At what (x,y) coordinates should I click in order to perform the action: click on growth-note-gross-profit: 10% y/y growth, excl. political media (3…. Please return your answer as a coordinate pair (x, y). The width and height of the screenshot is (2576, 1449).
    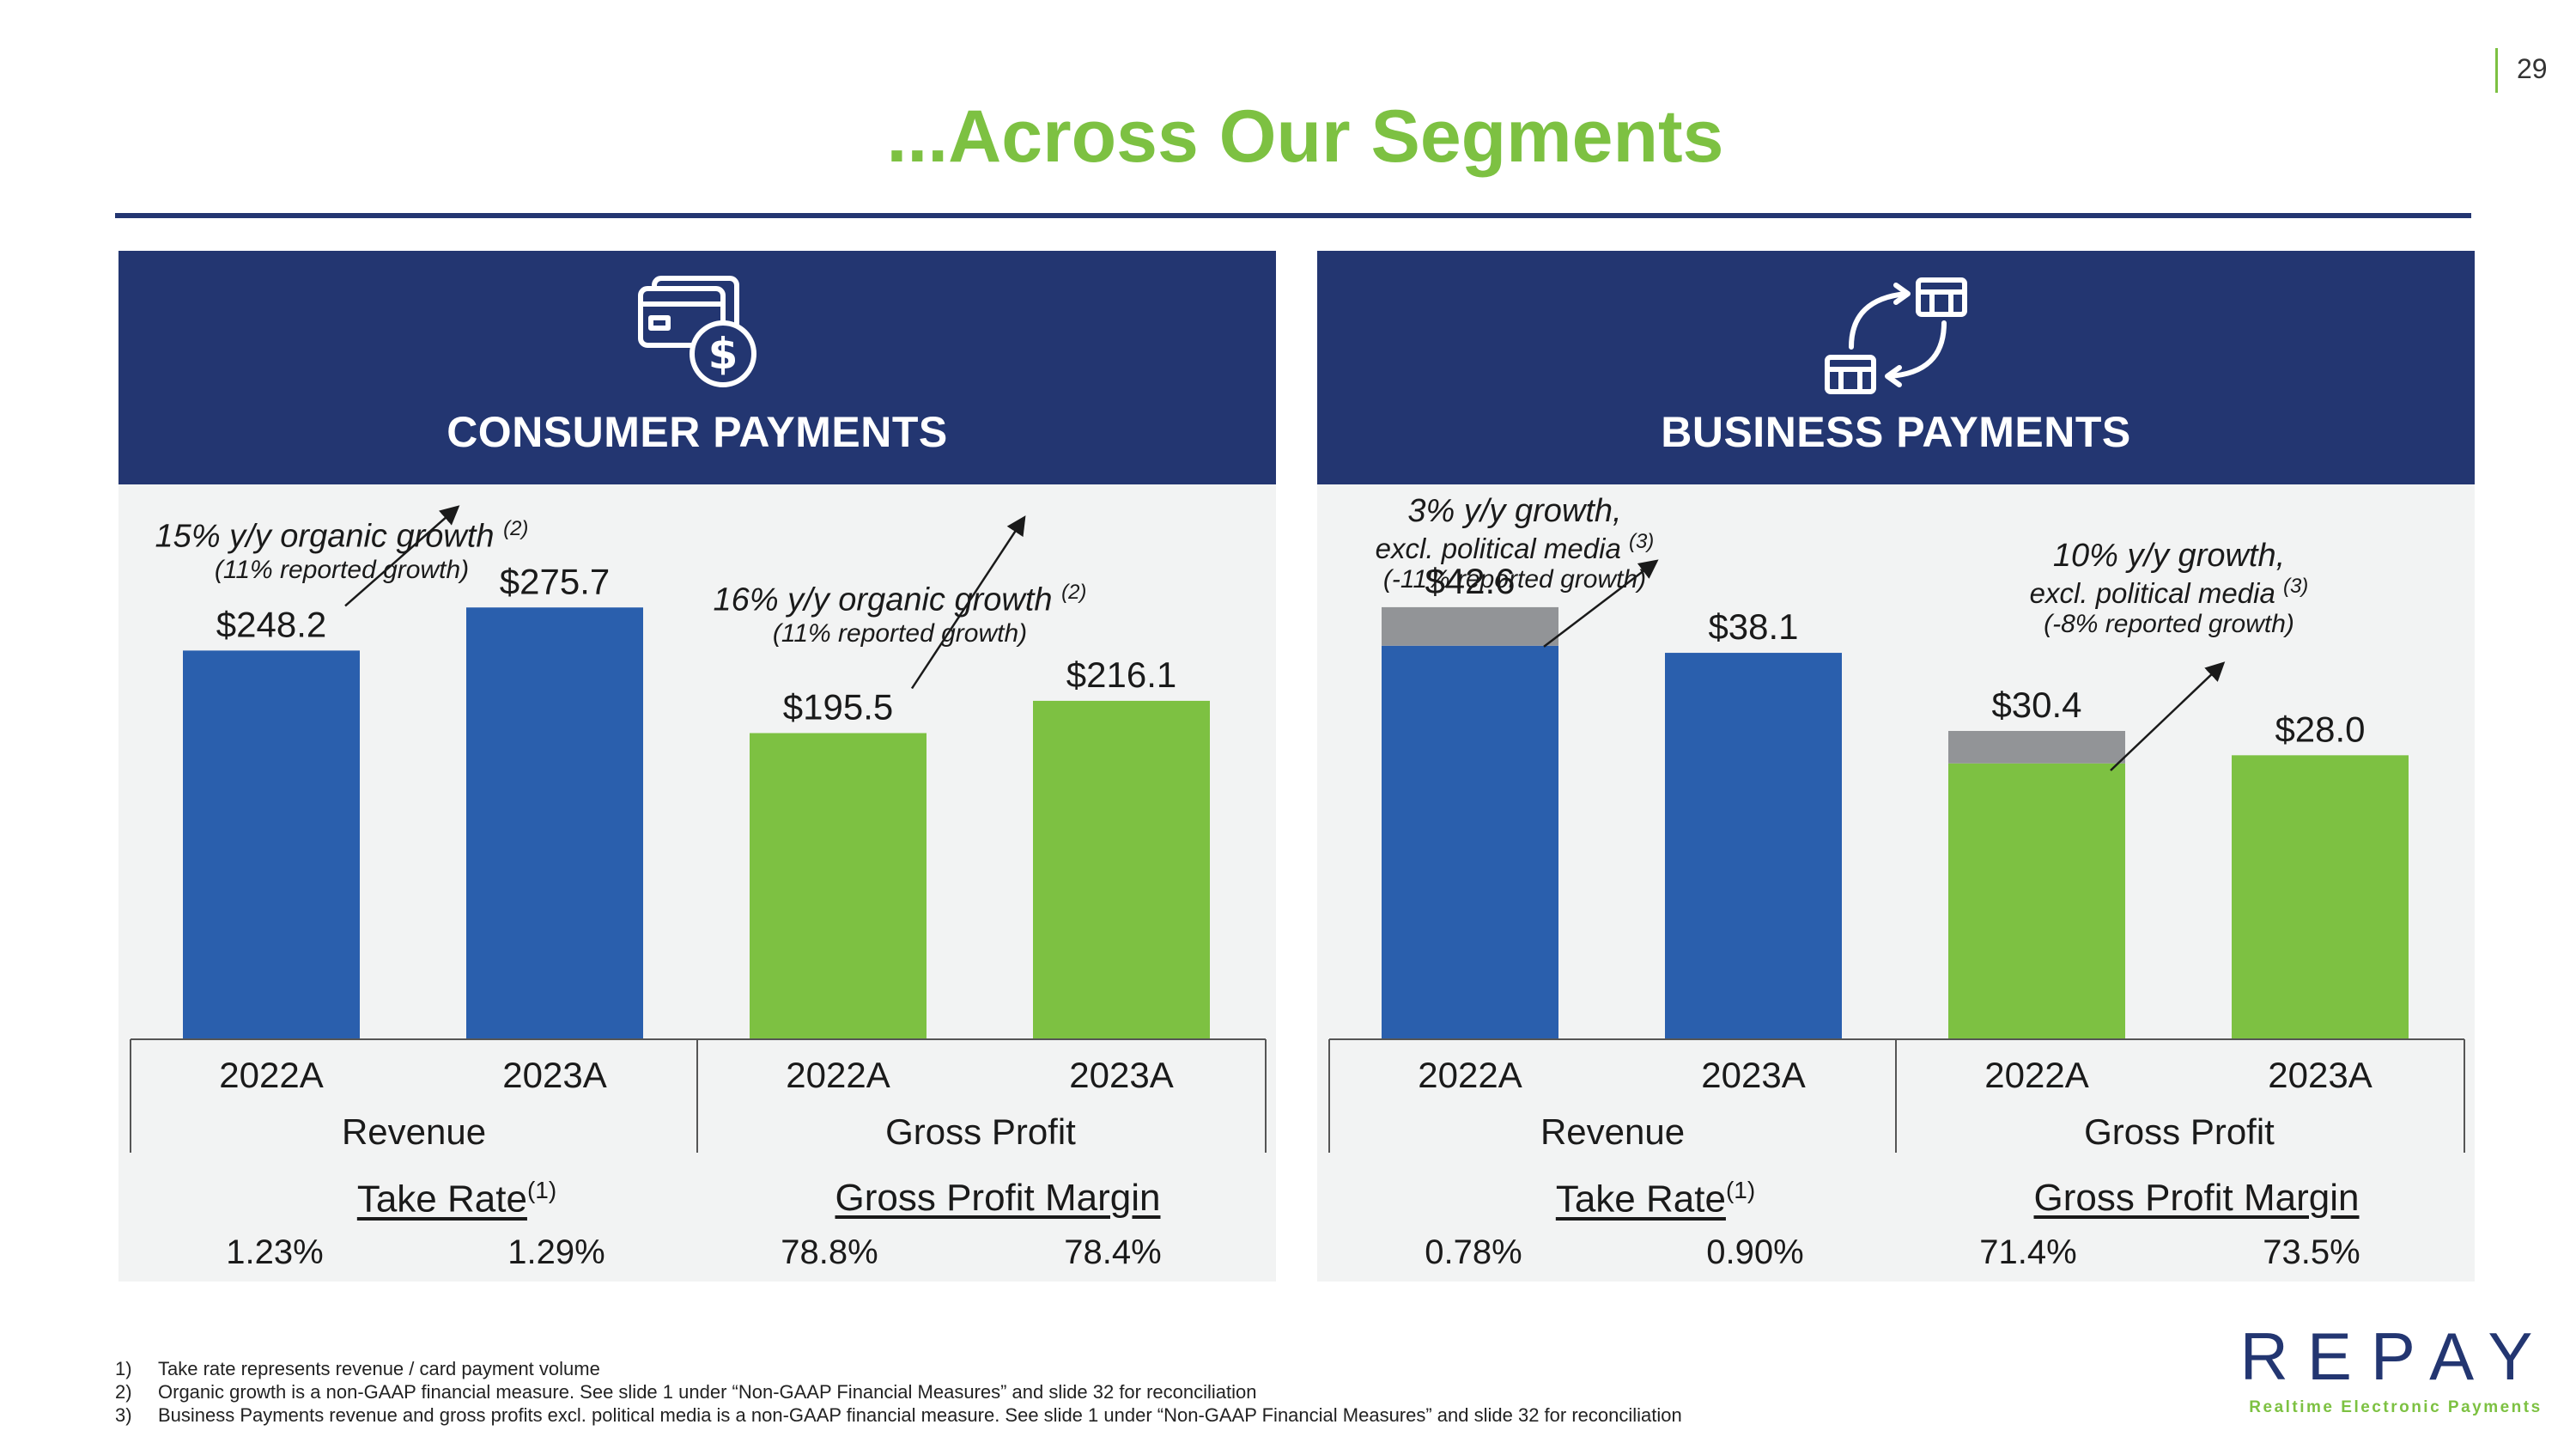
    Looking at the image, I should click on (2169, 588).